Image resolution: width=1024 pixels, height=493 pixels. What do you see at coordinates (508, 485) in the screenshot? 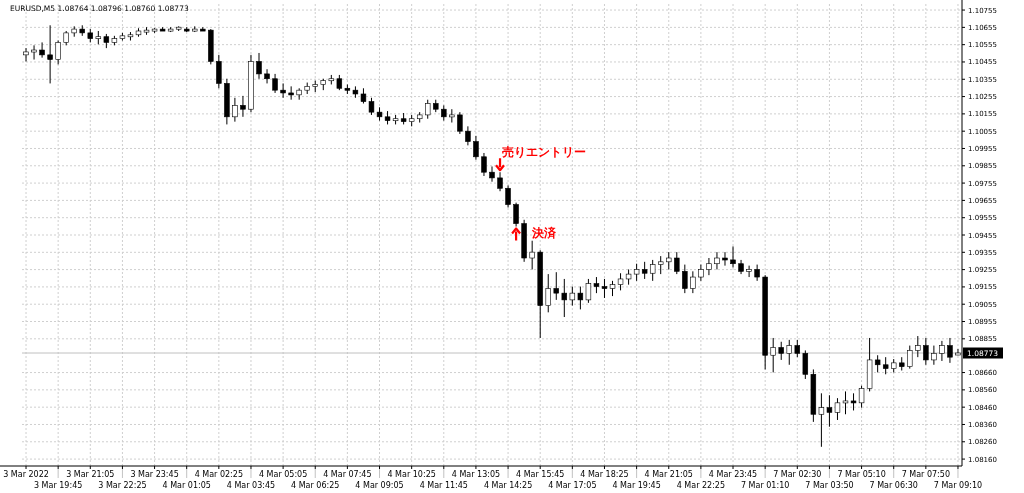
I see `x-tick-label: 4 Mar 14:25` at bounding box center [508, 485].